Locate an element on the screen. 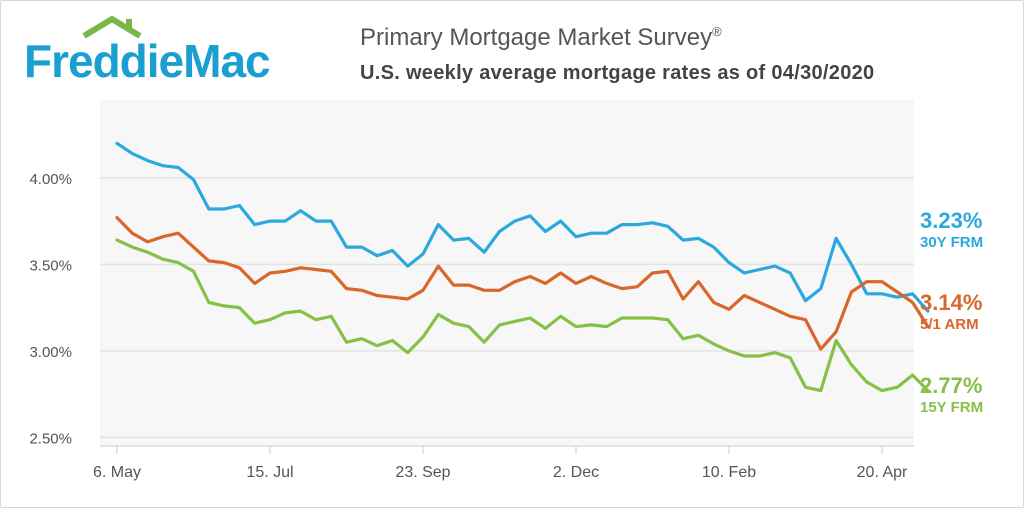  y-tick-label: 4.00% is located at coordinates (50, 179).